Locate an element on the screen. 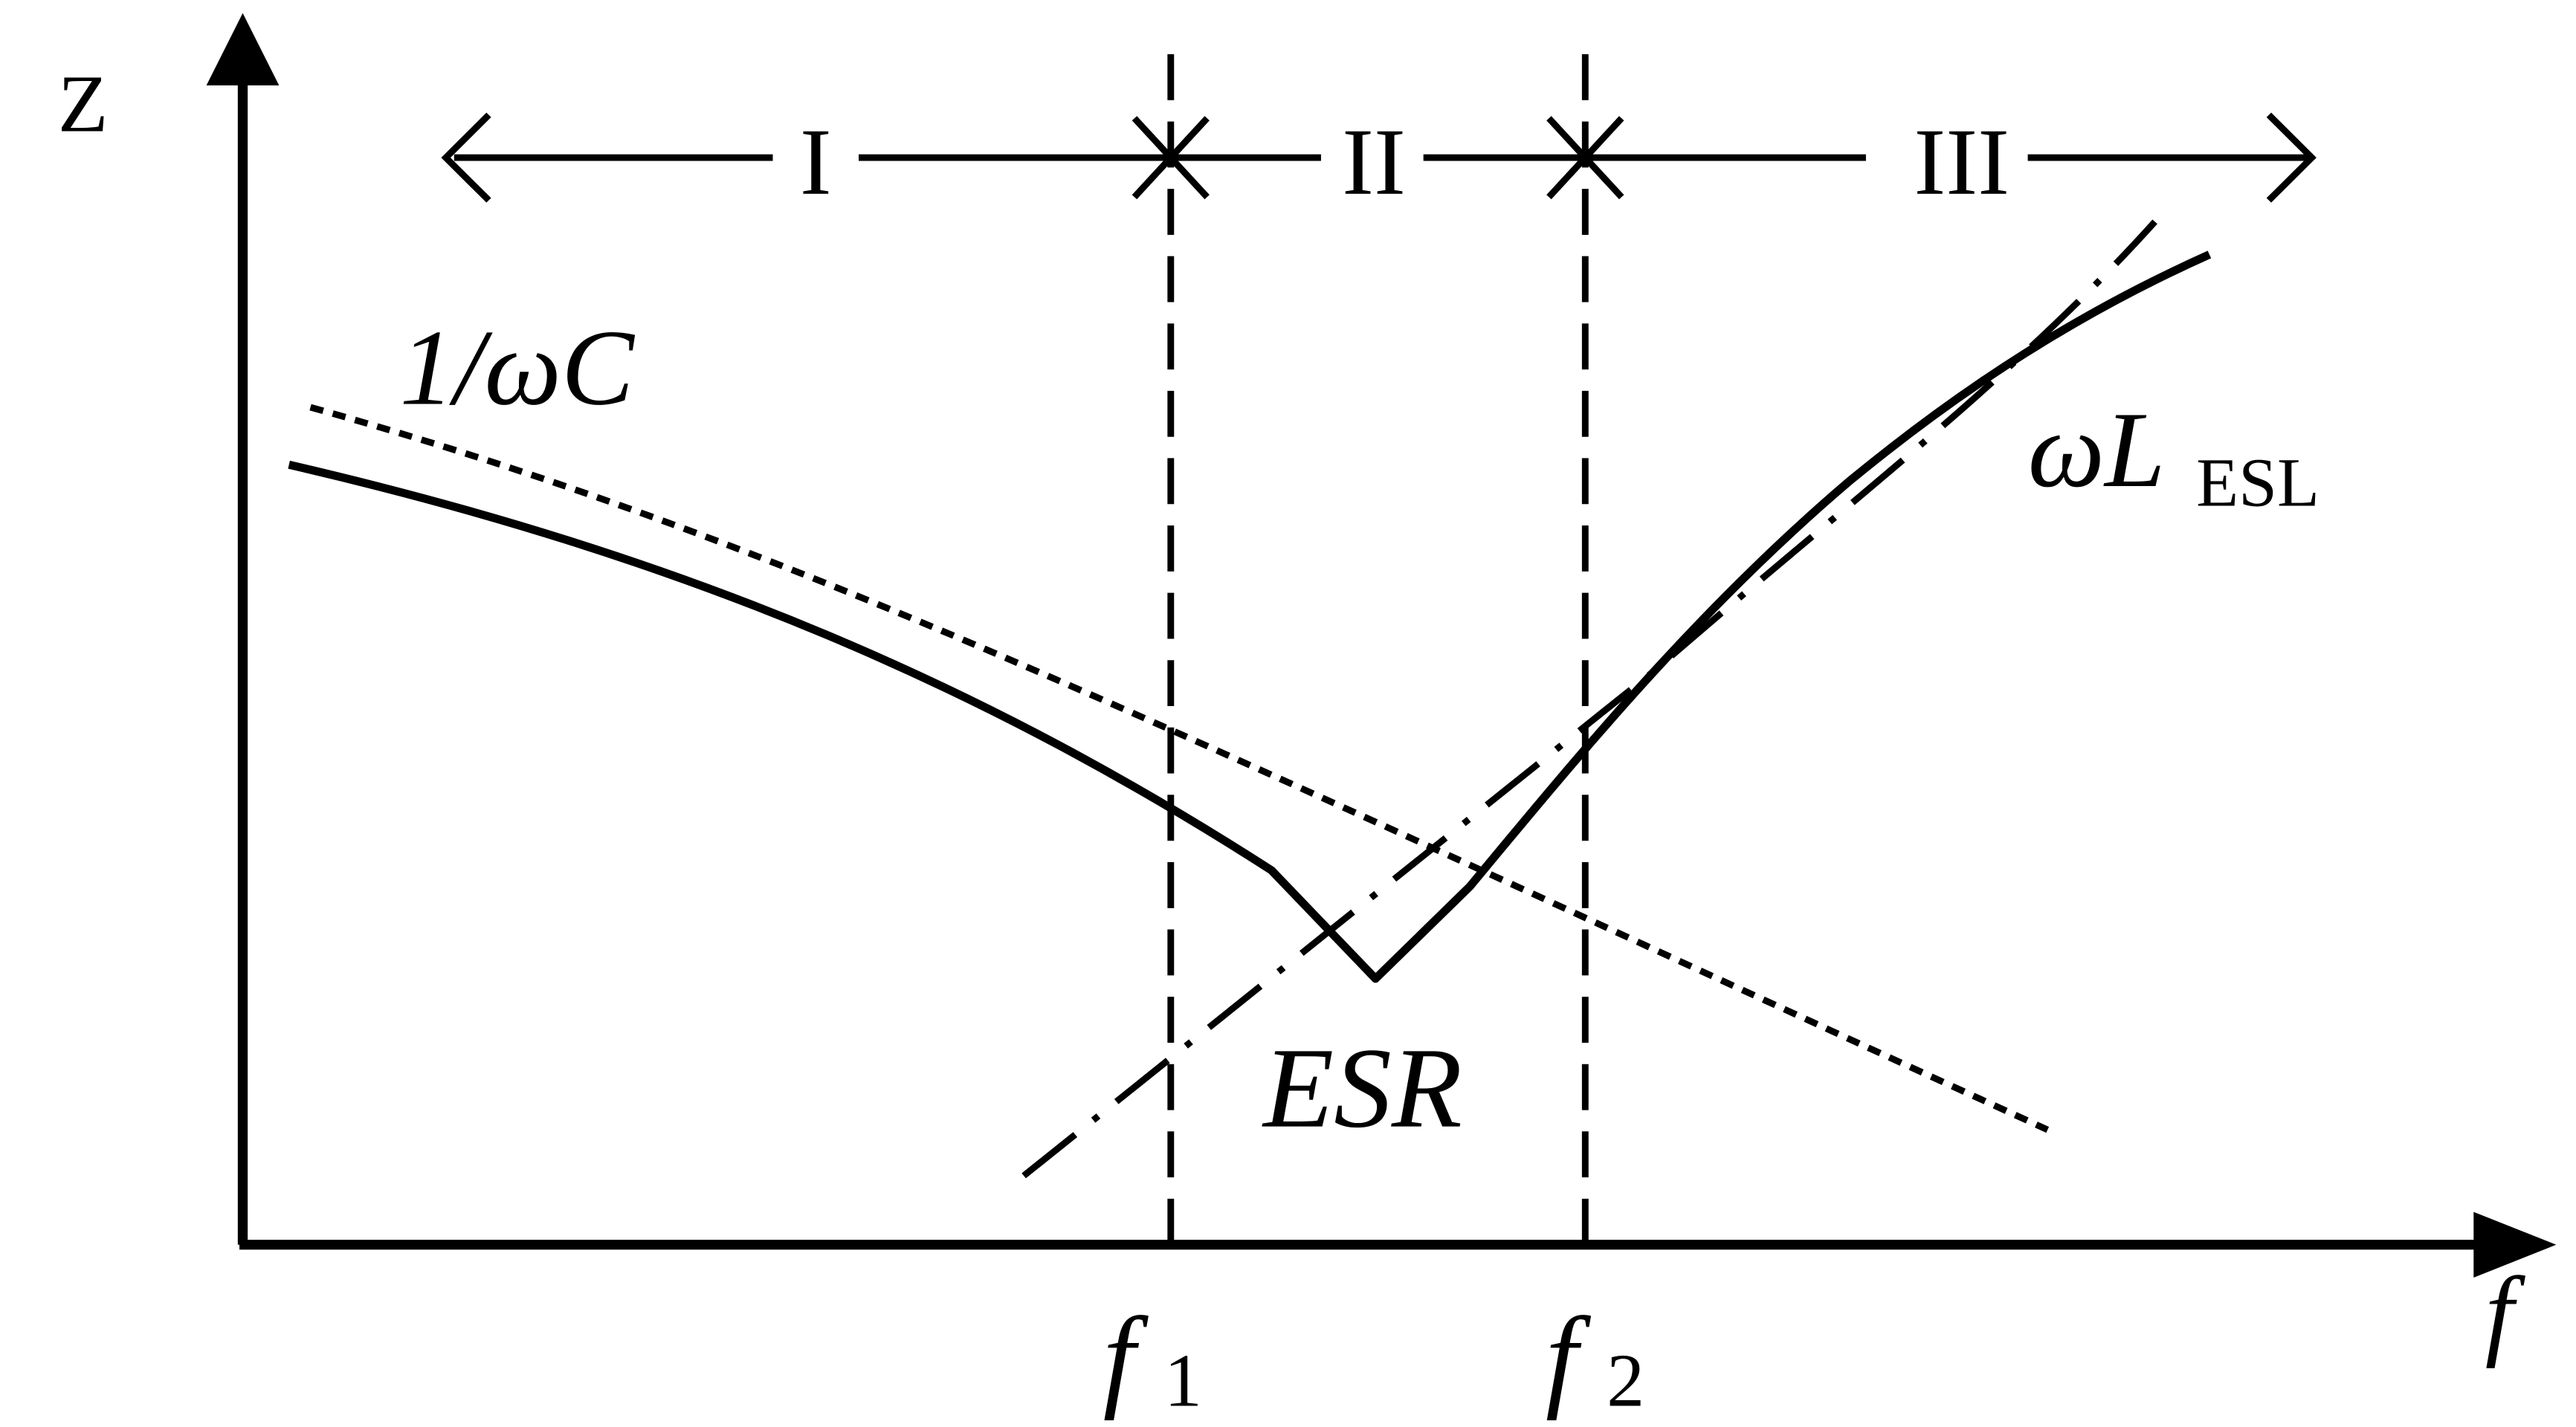 Image resolution: width=2576 pixels, height=1427 pixels. inductive-reactance-label-subscript: ESL is located at coordinates (2258, 483).